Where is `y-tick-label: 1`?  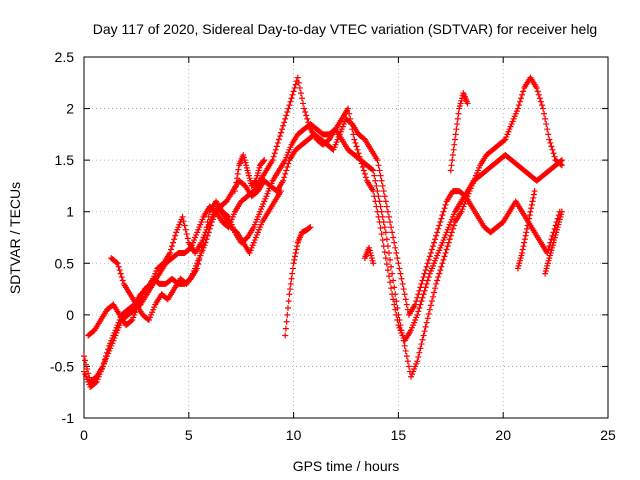
y-tick-label: 1 is located at coordinates (70, 212).